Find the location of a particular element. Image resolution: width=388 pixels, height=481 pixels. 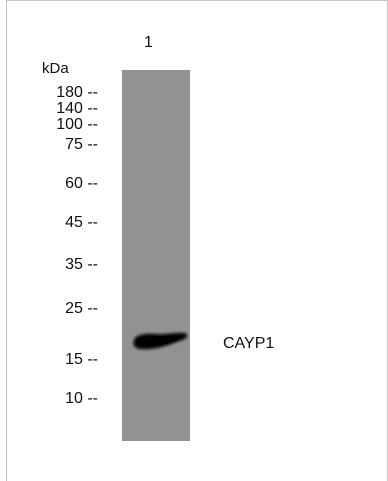

marker-100: 100 -- is located at coordinates (77, 124).